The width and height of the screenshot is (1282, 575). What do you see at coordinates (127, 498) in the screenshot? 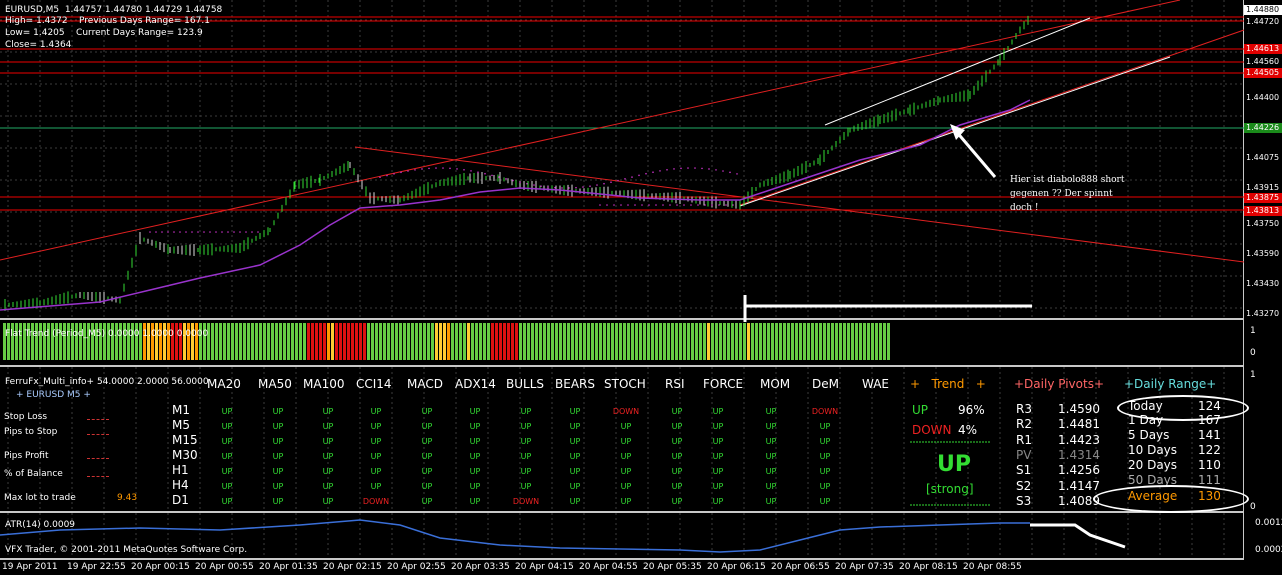
I see `max-lot-value: 9.43` at bounding box center [127, 498].